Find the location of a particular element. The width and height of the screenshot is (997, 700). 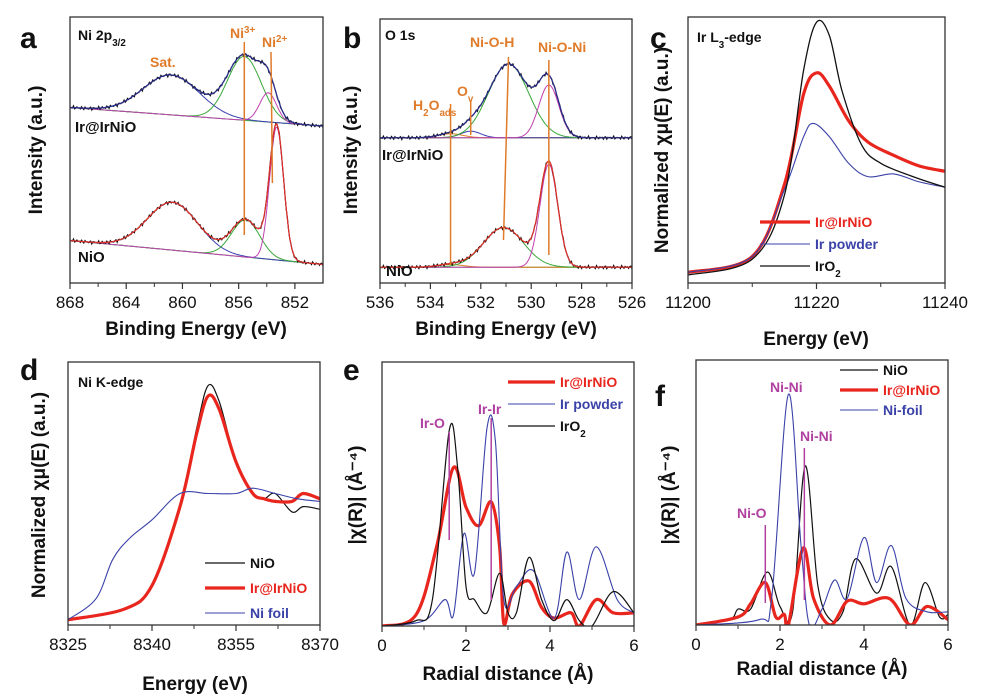

text-segment: Ni 2p is located at coordinates (95, 35).